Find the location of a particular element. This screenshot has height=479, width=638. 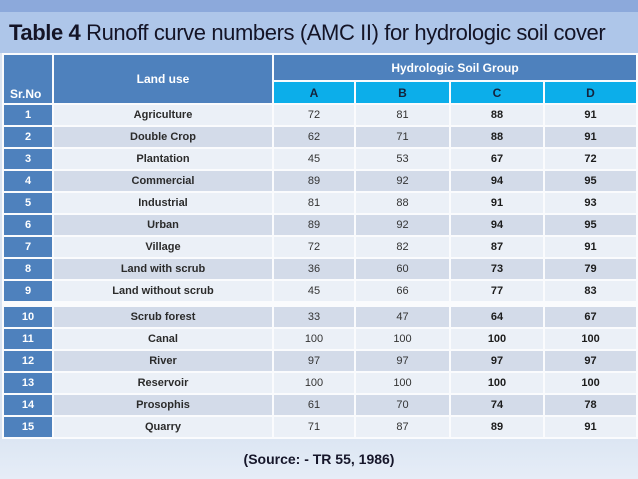

table-row: 8 Land with scrub 36 60 73 79 is located at coordinates (320, 269).